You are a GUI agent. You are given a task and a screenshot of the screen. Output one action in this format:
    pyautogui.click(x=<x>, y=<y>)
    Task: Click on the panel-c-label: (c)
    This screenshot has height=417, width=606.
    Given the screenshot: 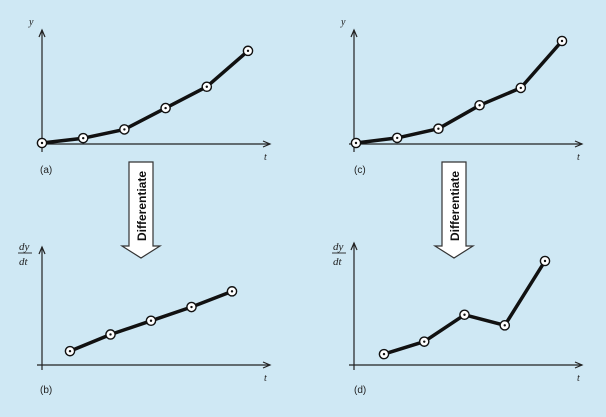 What is the action you would take?
    pyautogui.click(x=360, y=170)
    